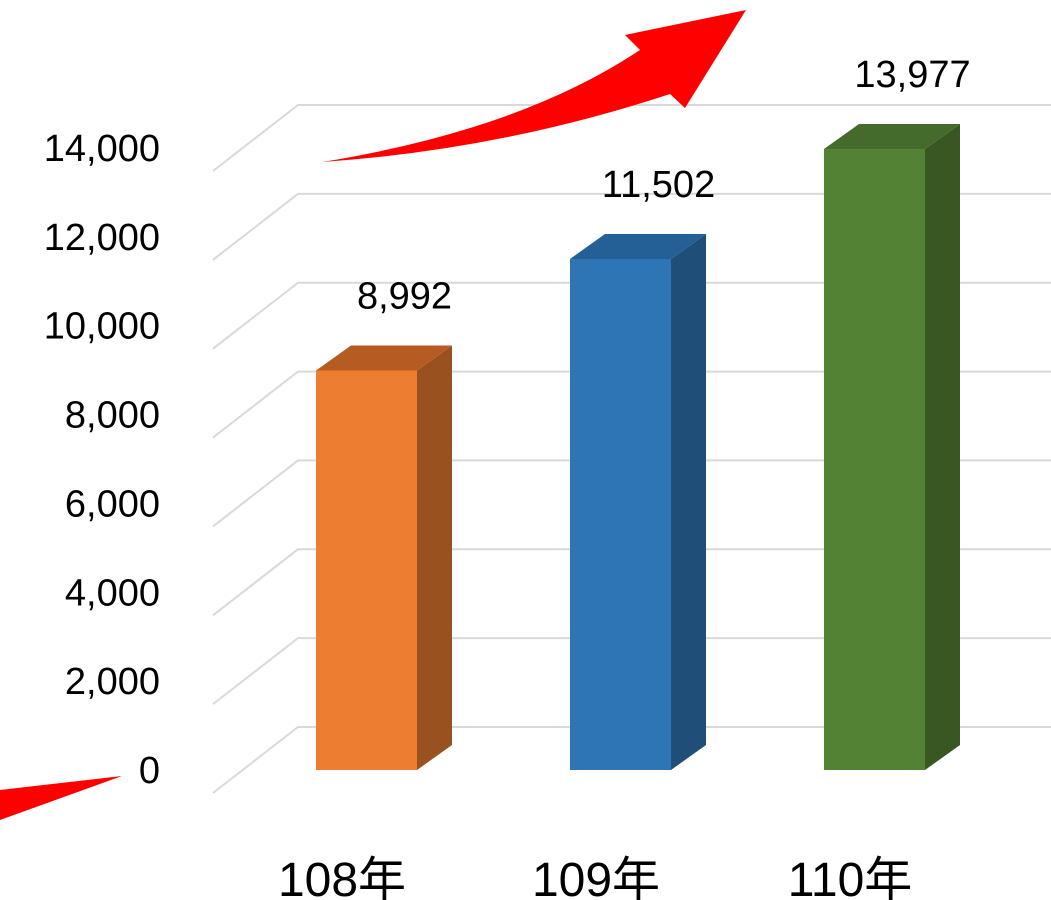 This screenshot has height=900, width=1051. What do you see at coordinates (112, 682) in the screenshot?
I see `y-tick-label: 2,000` at bounding box center [112, 682].